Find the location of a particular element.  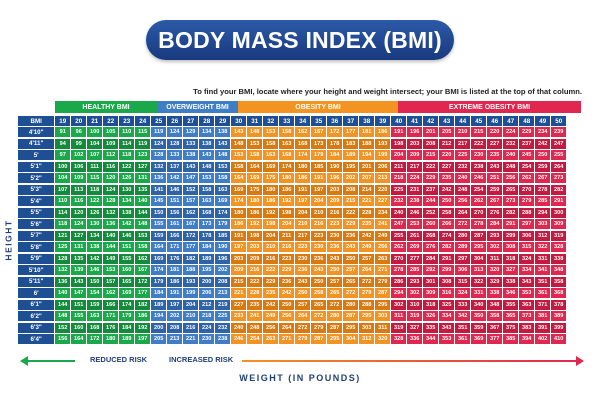

weight-cell: 137 is located at coordinates (175, 166).